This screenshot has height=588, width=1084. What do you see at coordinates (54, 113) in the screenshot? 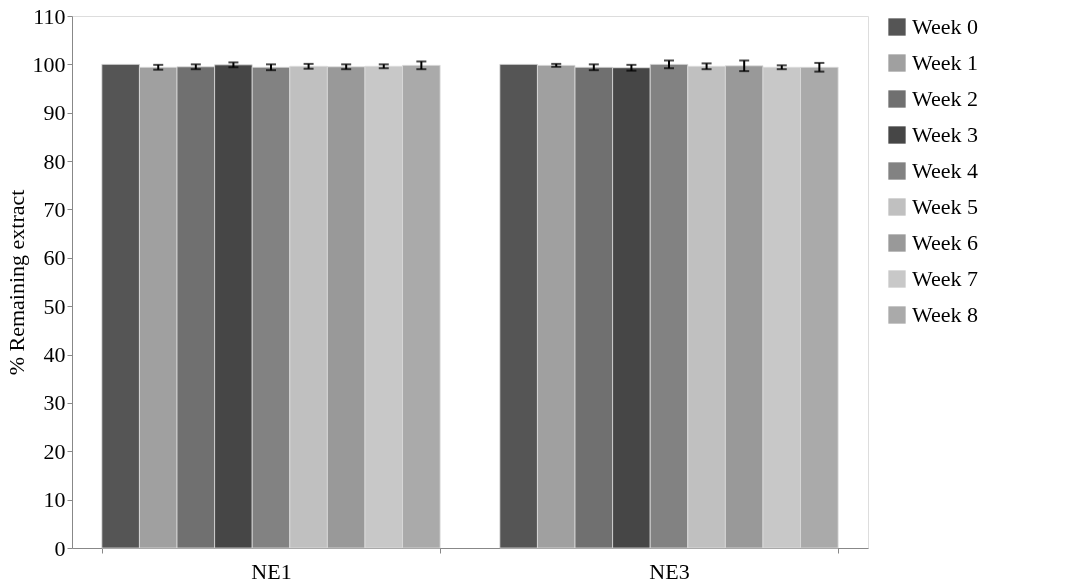
I see `y-tick-label: 90` at bounding box center [54, 113].